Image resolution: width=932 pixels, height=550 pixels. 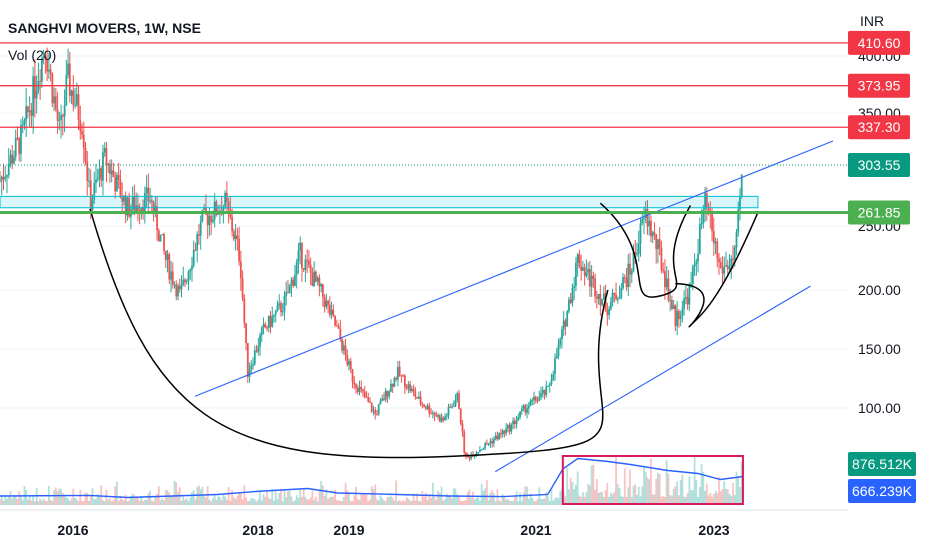 I want to click on price-tag-303-55: 303.55, so click(x=879, y=165).